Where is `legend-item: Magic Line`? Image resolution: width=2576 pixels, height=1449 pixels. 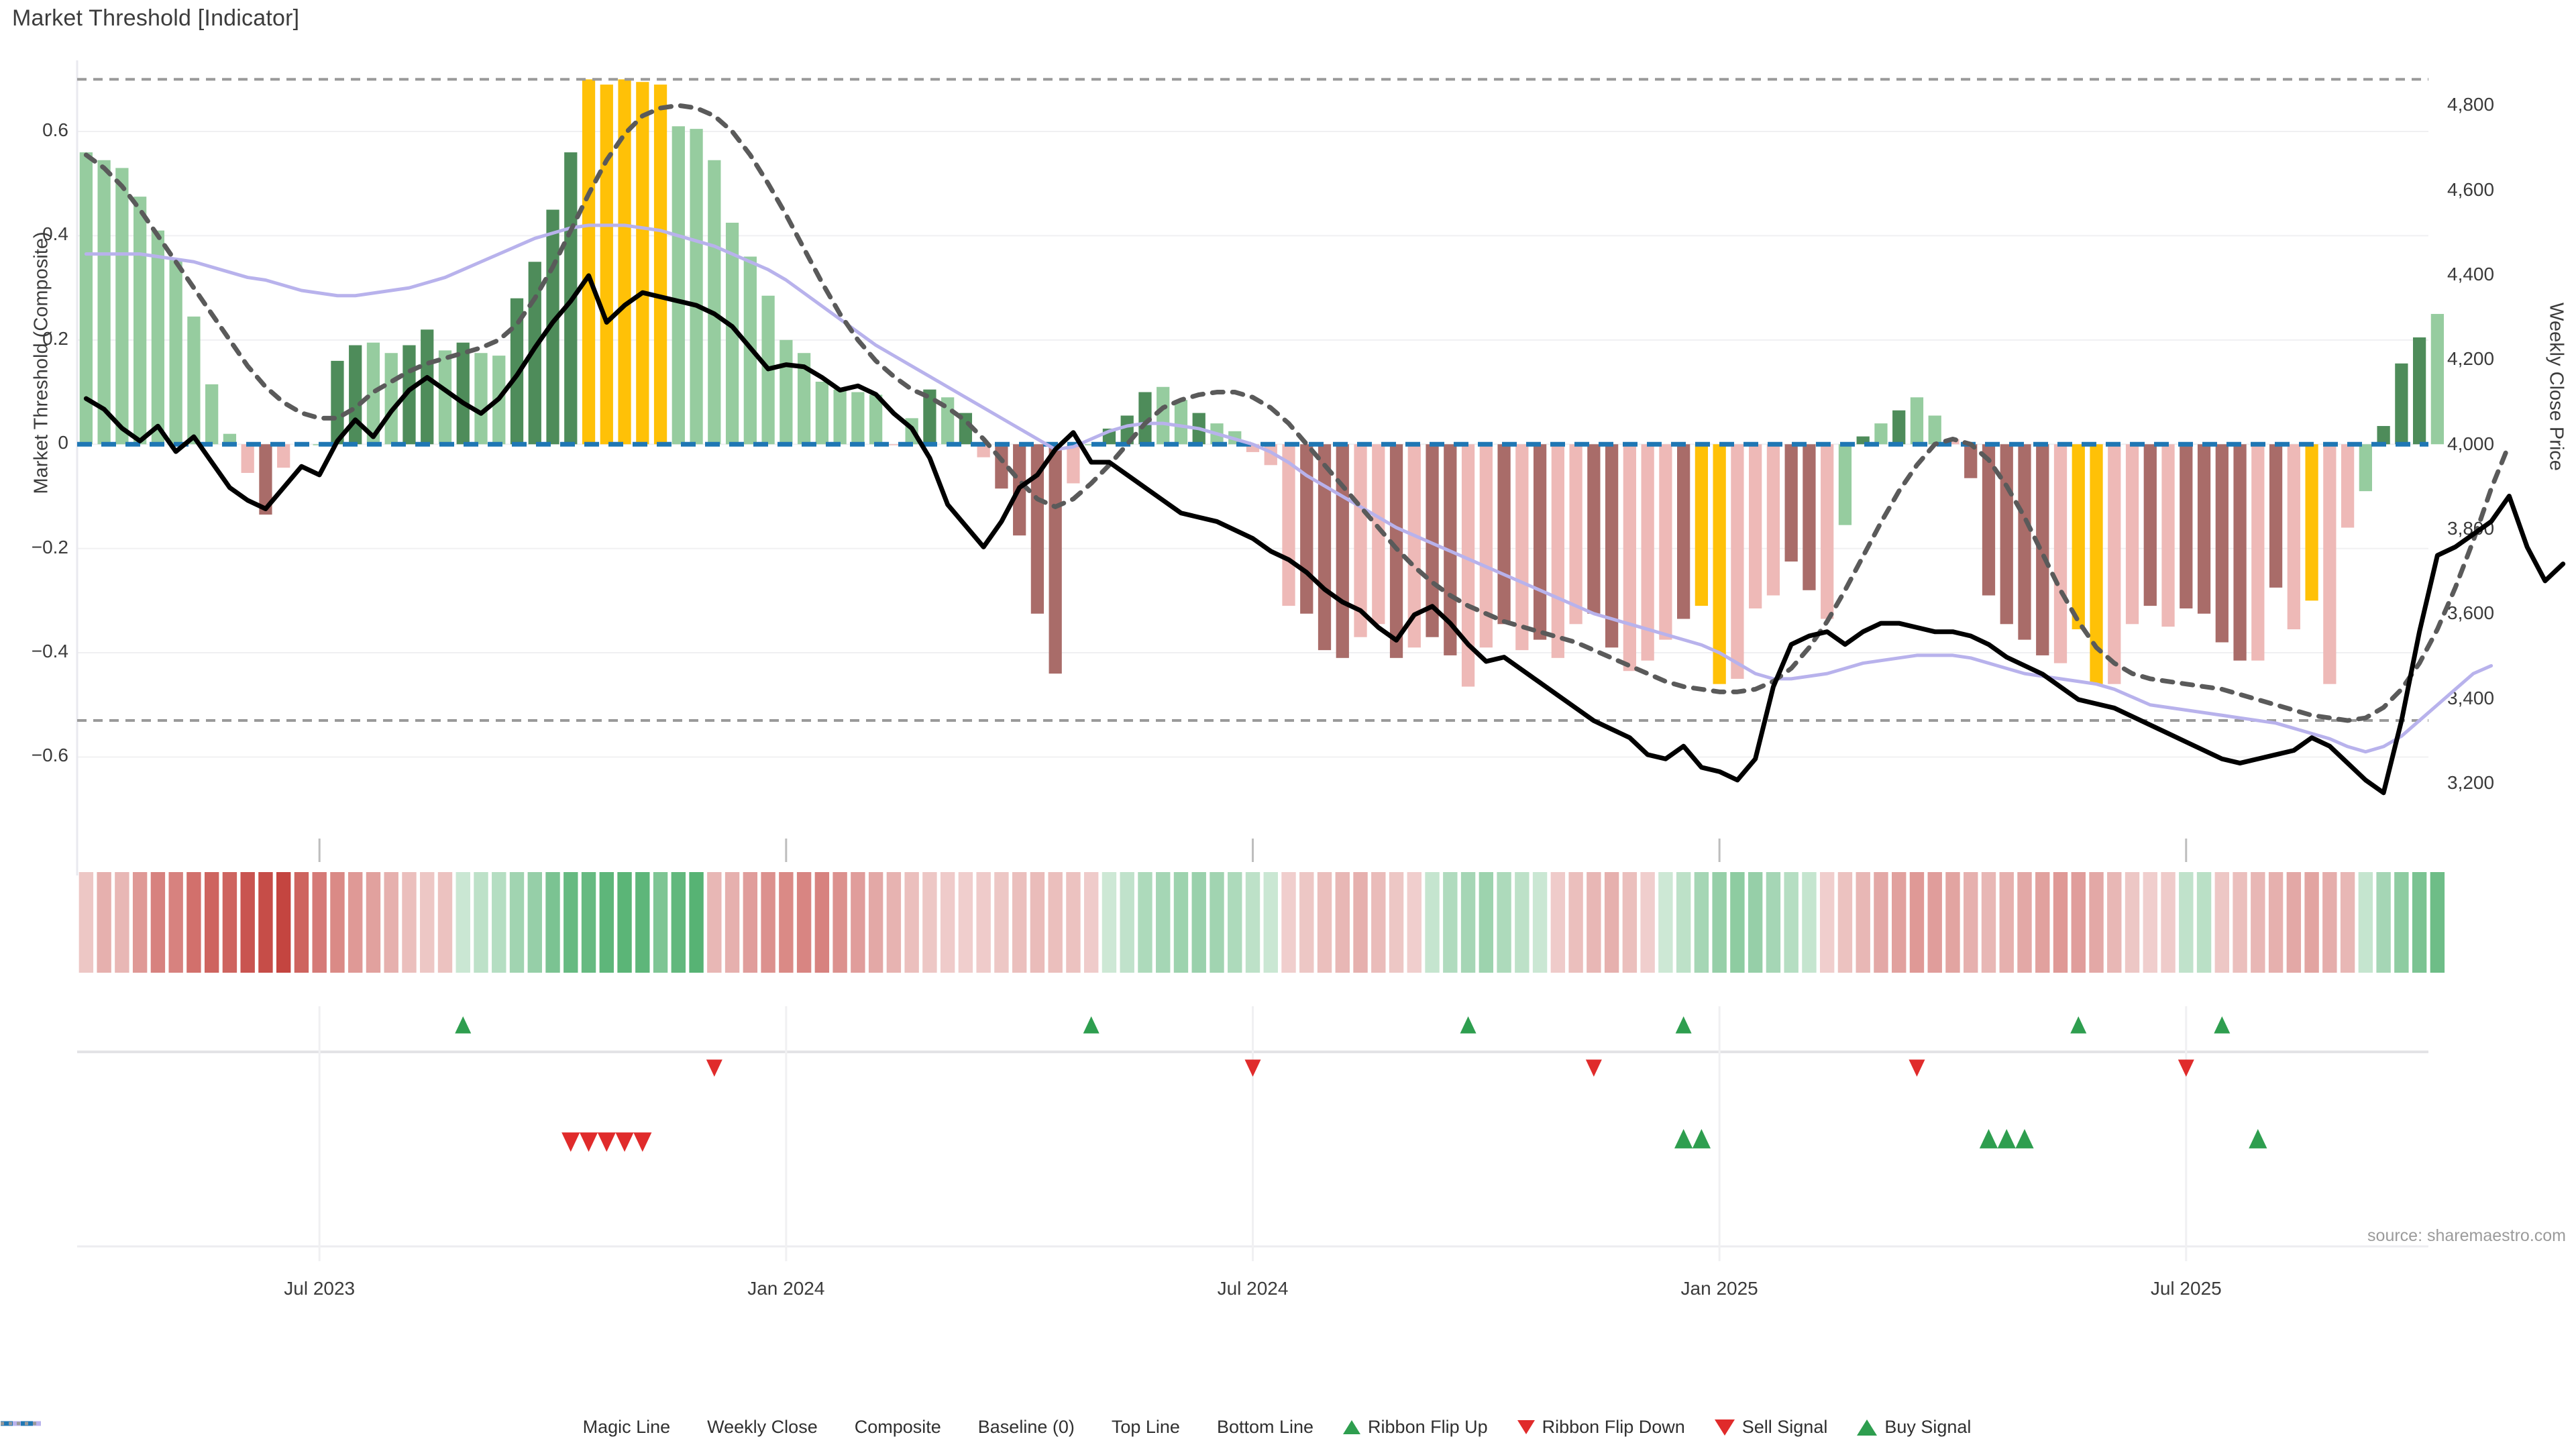
legend-item: Magic Line is located at coordinates (335, 1427).